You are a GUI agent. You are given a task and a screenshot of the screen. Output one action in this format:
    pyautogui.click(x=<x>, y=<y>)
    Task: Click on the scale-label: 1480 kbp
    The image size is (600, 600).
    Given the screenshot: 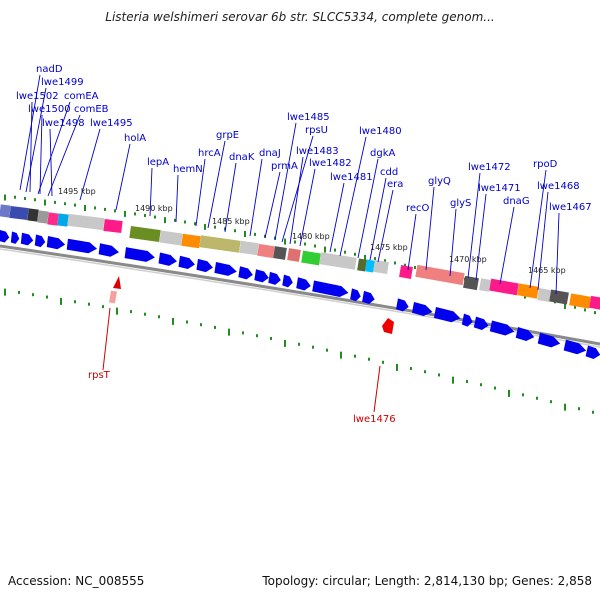 What is the action you would take?
    pyautogui.click(x=311, y=236)
    